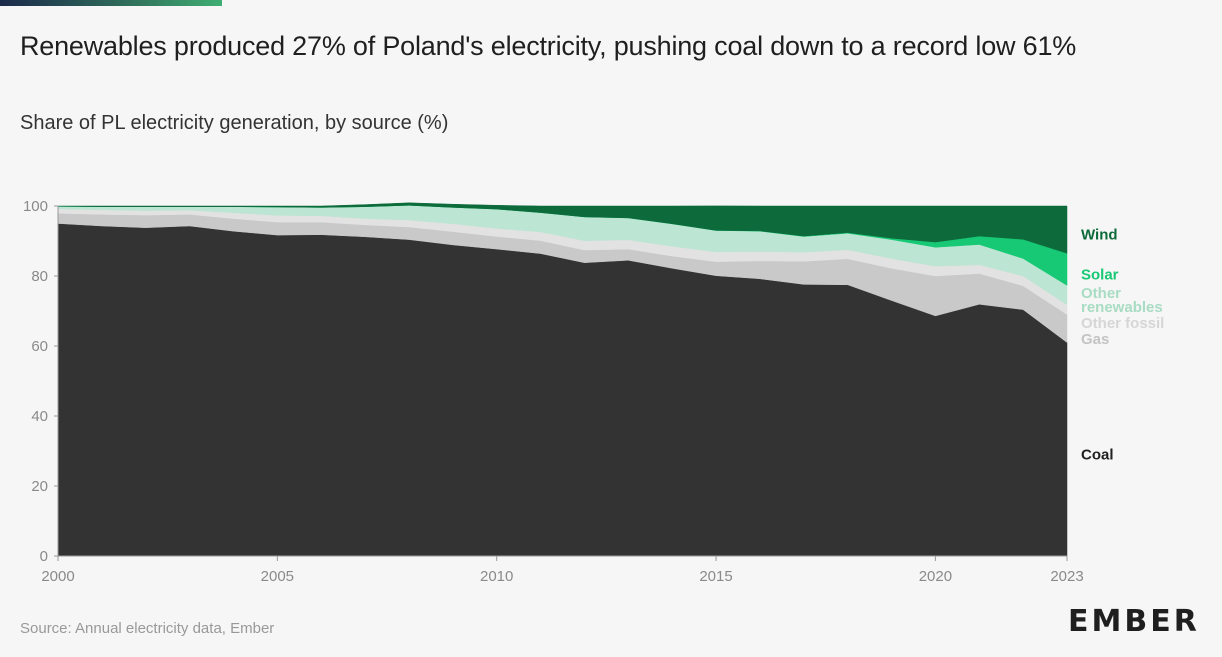  I want to click on series-label-other-fossil: Other fossil, so click(1122, 323).